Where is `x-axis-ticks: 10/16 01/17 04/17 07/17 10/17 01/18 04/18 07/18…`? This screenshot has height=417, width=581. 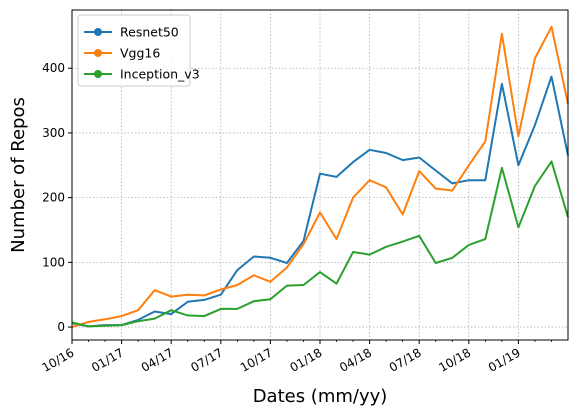
x-axis-ticks: 10/16 01/17 04/17 07/17 10/17 01/18 04/18 07/18… is located at coordinates (296, 357).